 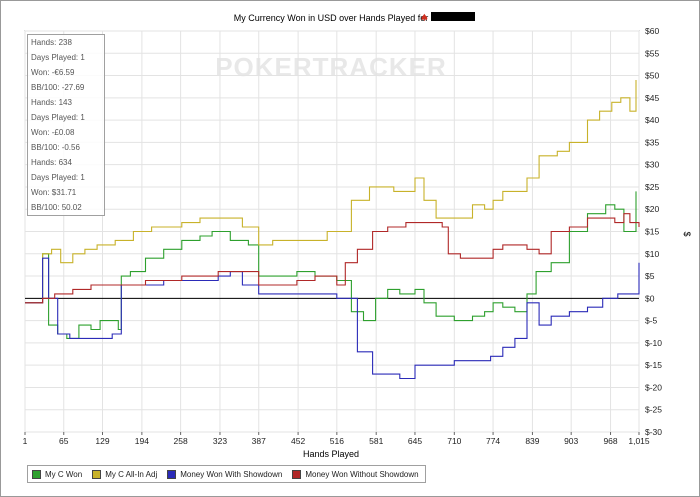 What do you see at coordinates (453, 16) in the screenshot?
I see `redacted-player-name` at bounding box center [453, 16].